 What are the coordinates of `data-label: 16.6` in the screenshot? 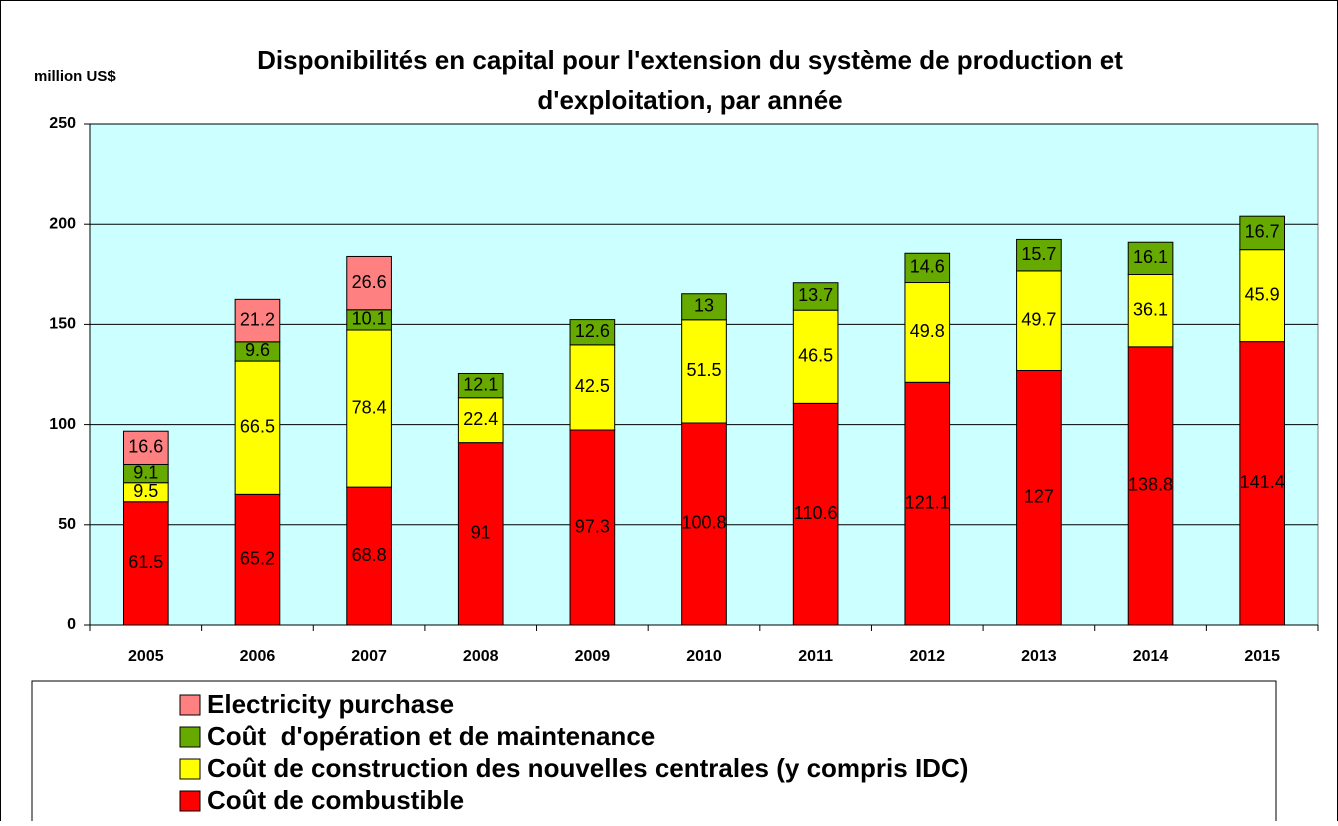 It's located at (145, 447).